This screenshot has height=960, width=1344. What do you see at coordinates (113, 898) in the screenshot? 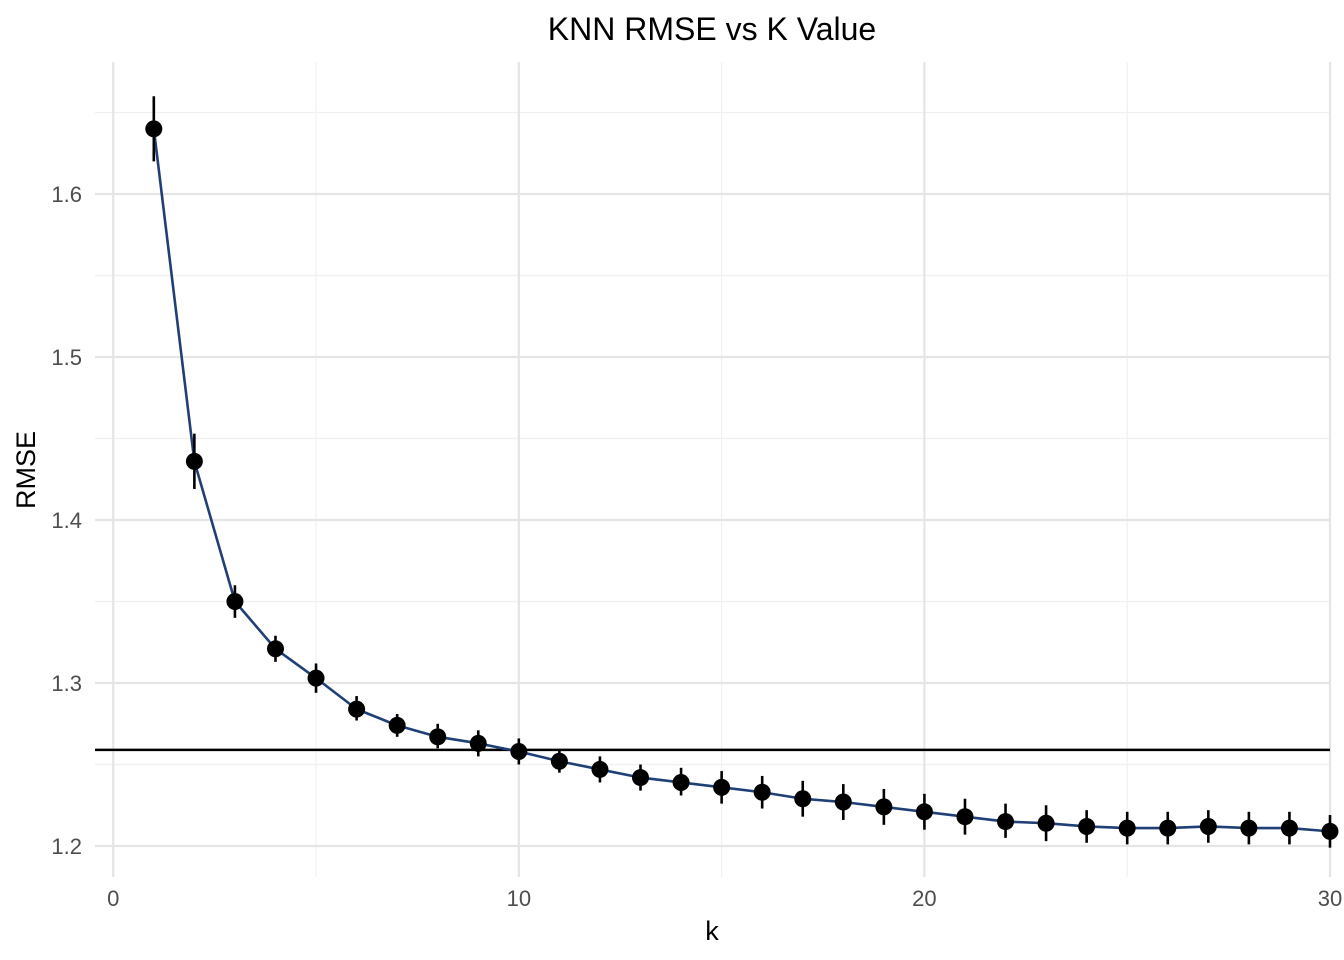
I see `x-tick-label: 0` at bounding box center [113, 898].